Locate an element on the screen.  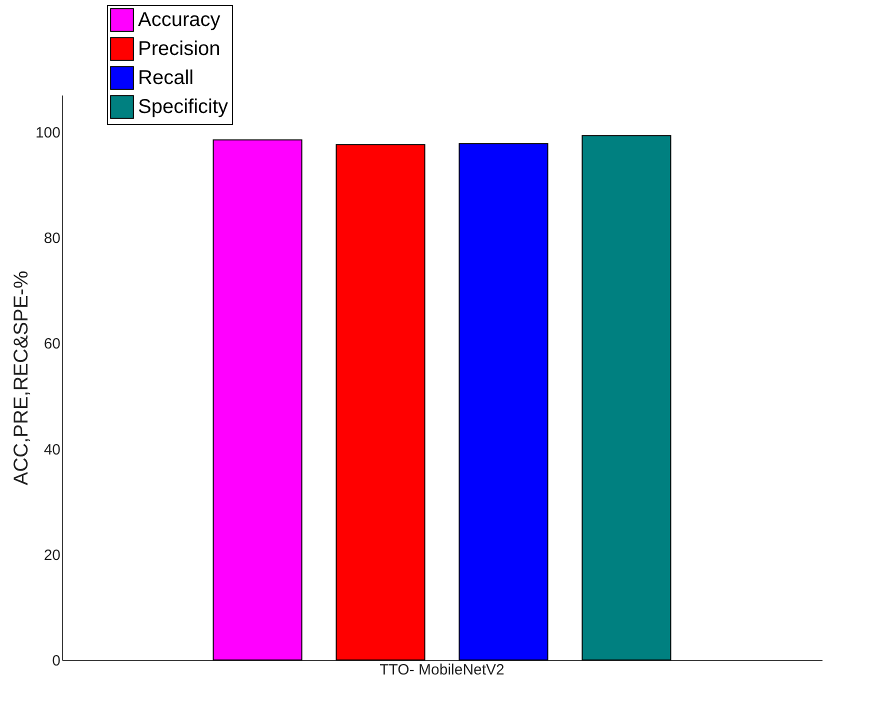
y-tick-label: 60 is located at coordinates (52, 344).